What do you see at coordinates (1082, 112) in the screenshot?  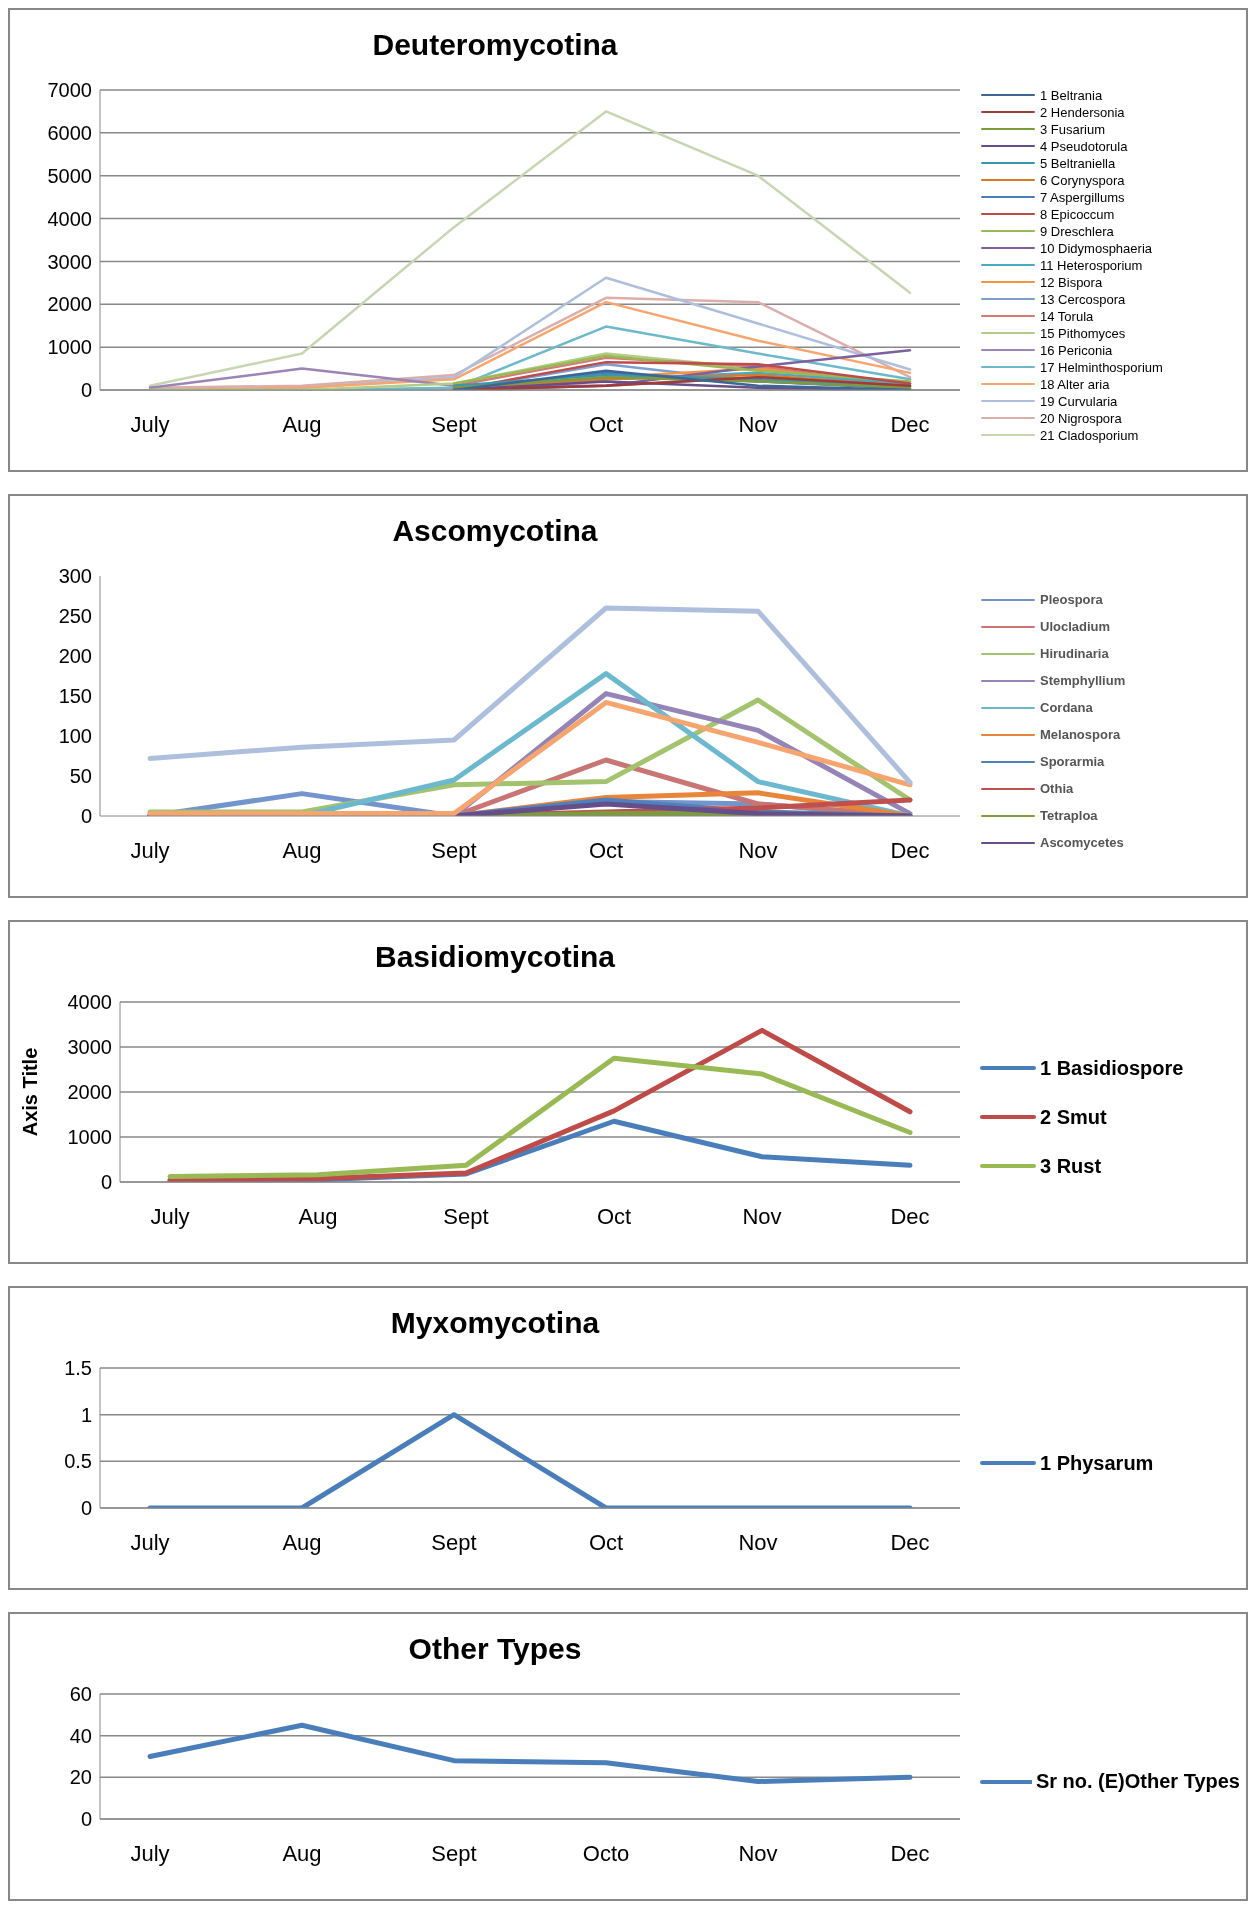 I see `legend-label: 2 Hendersonia` at bounding box center [1082, 112].